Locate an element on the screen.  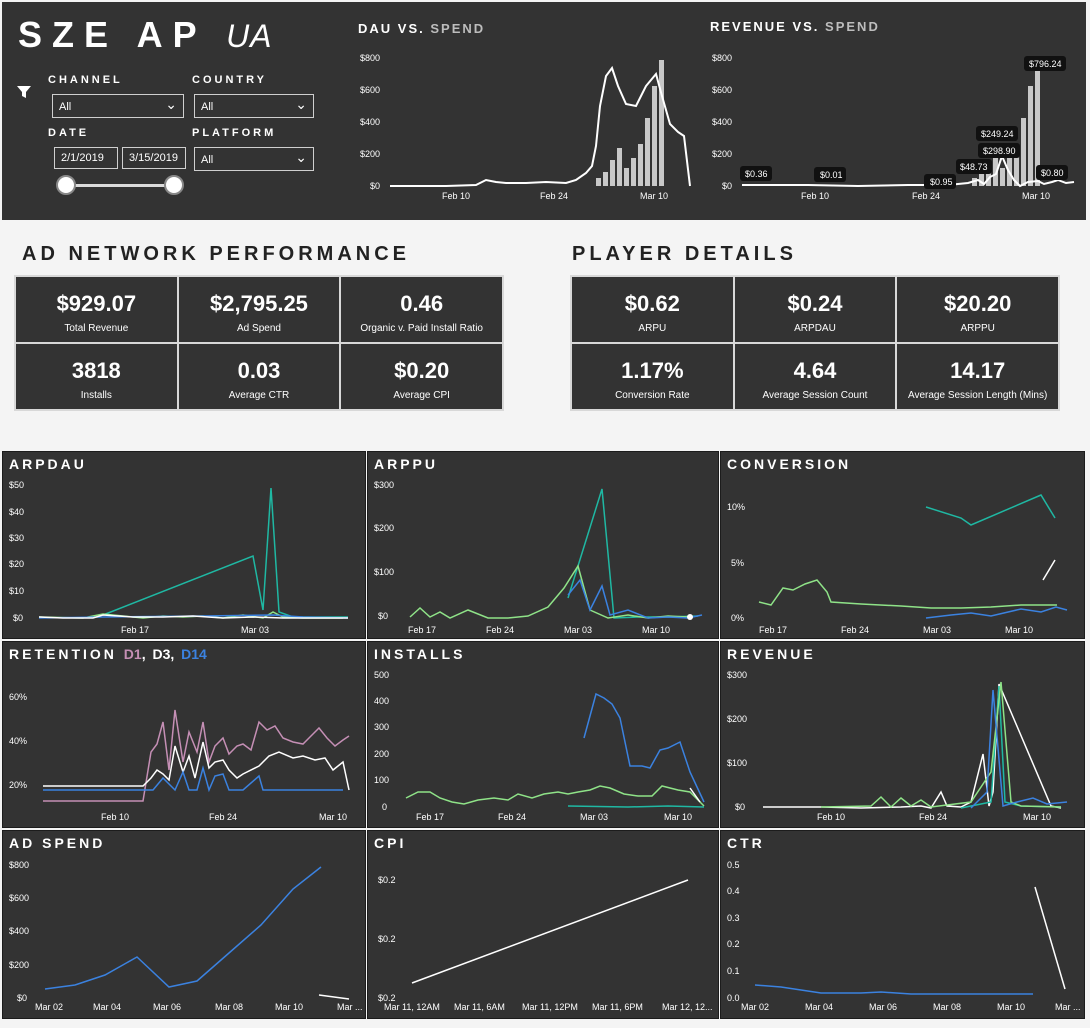
panel-title: ARPDAU is located at coordinates (48, 464).